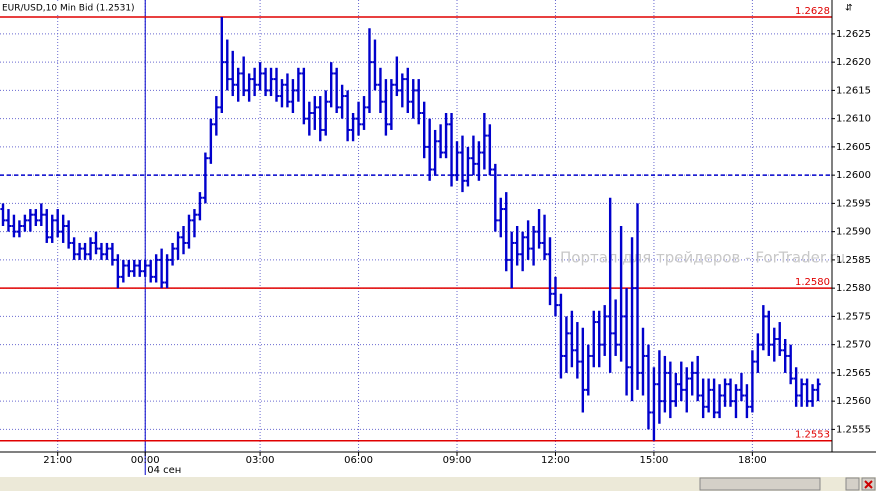  Describe the element at coordinates (853, 34) in the screenshot. I see `y-tick-label: 1.2625` at that location.